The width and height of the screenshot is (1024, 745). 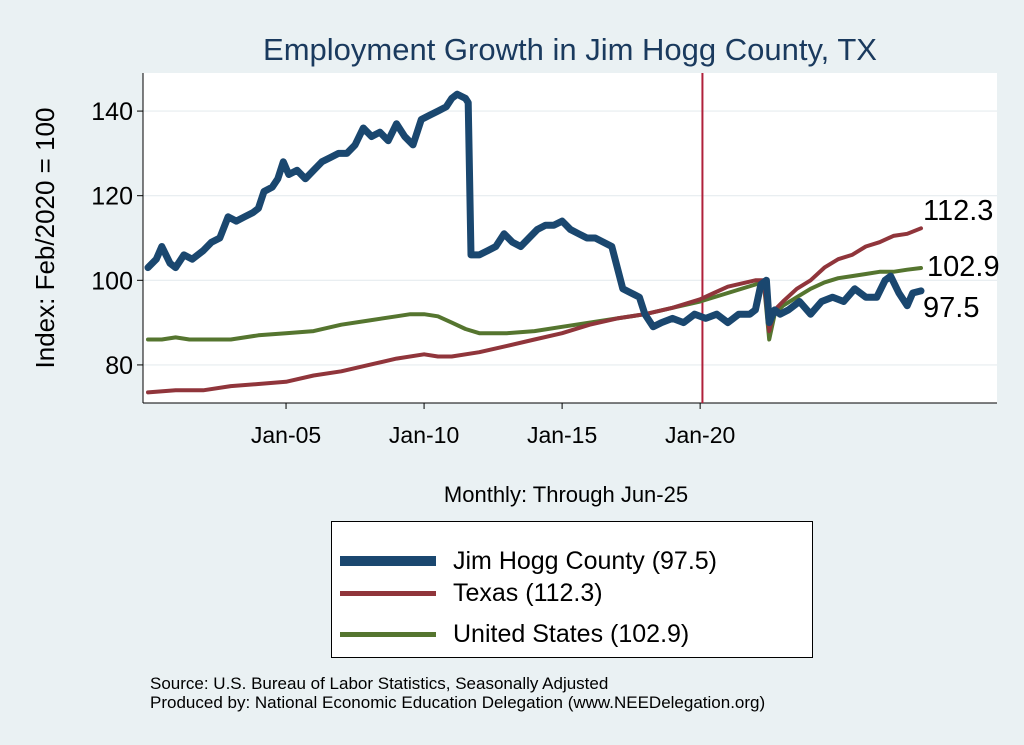 What do you see at coordinates (585, 560) in the screenshot?
I see `legend-label-jim-hogg: Jim Hogg County (97.5)` at bounding box center [585, 560].